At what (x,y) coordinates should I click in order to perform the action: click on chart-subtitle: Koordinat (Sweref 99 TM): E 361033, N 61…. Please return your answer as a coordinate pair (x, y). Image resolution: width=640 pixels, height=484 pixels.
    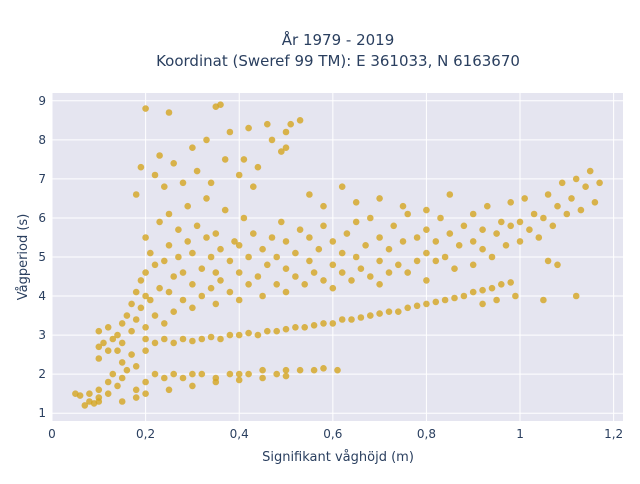
    Looking at the image, I should click on (338, 61).